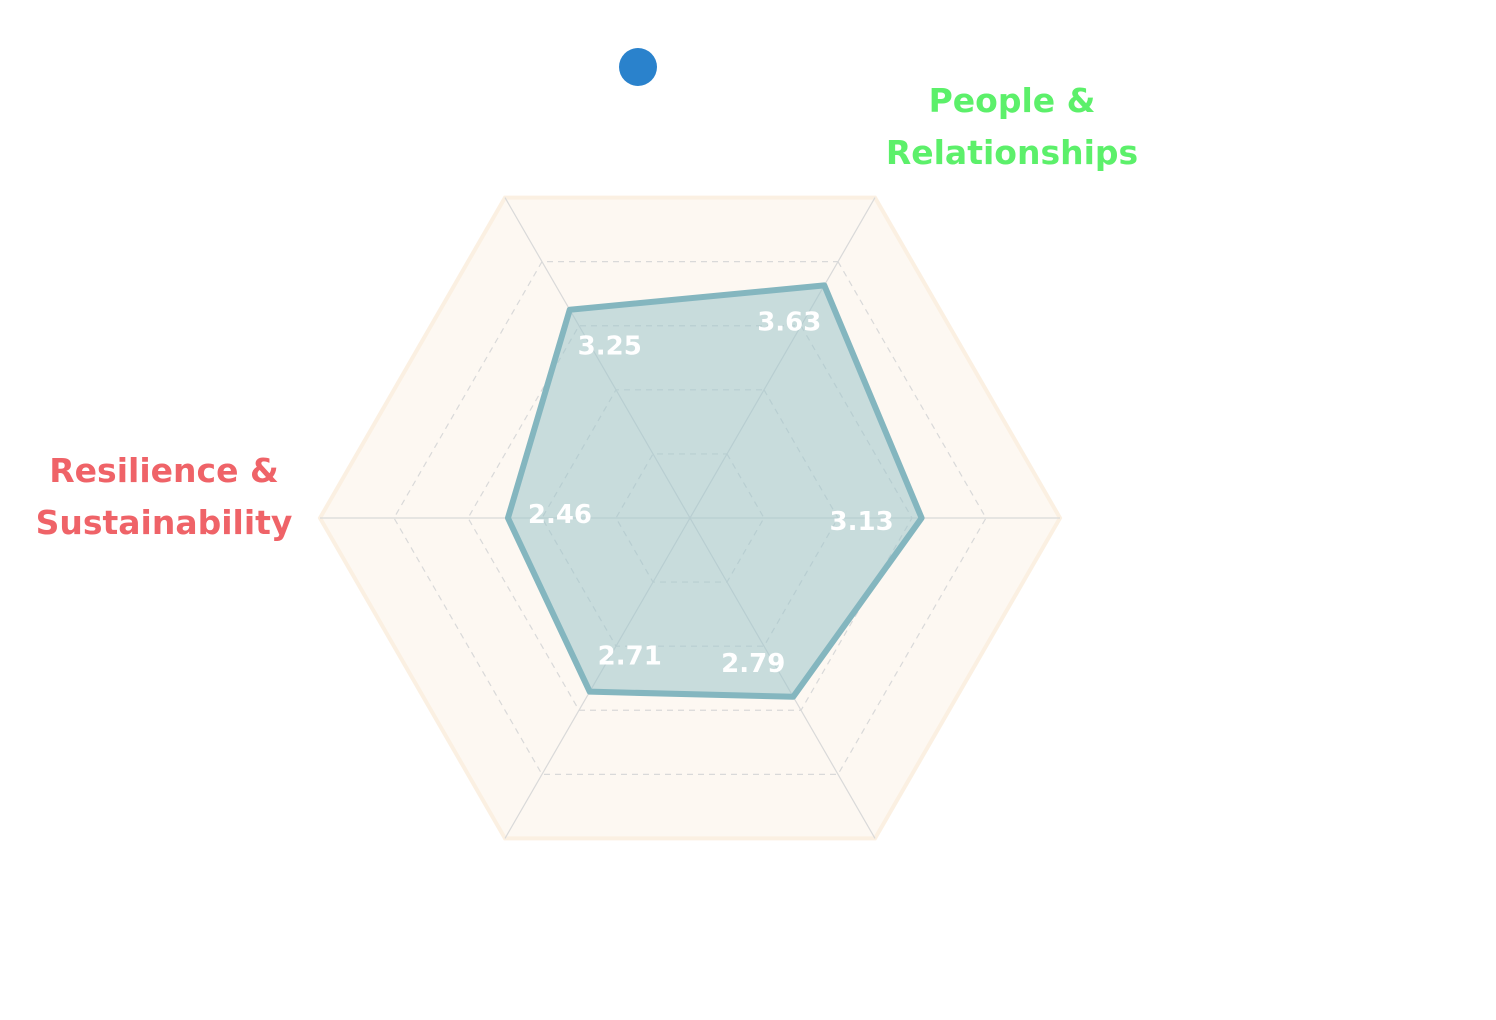 Image resolution: width=1496 pixels, height=1020 pixels. I want to click on legend-marker, so click(638, 67).